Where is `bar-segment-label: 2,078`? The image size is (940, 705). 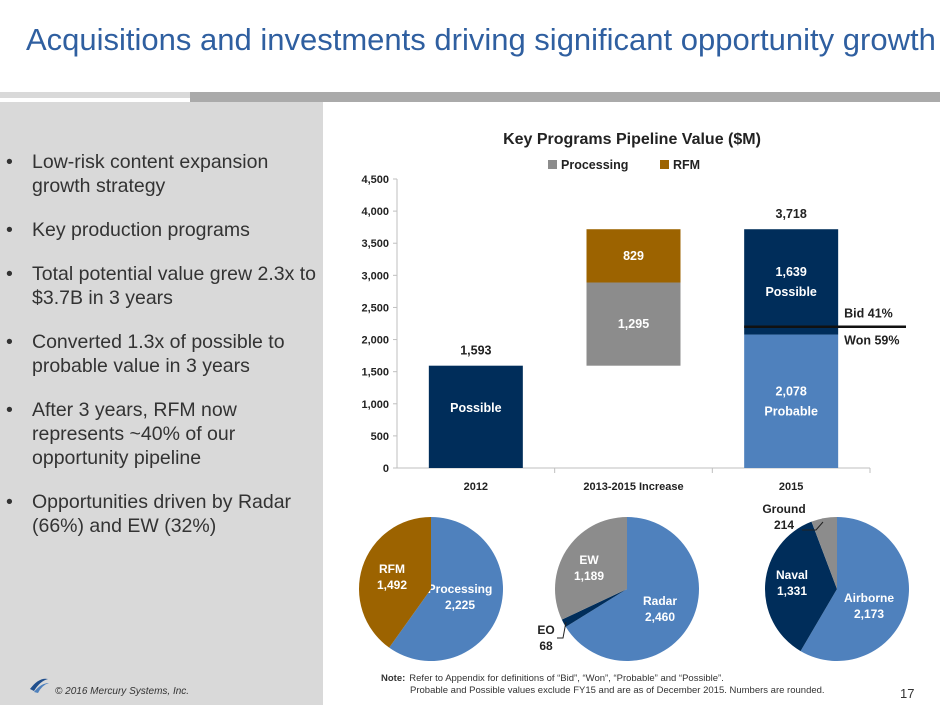 bar-segment-label: 2,078 is located at coordinates (791, 391).